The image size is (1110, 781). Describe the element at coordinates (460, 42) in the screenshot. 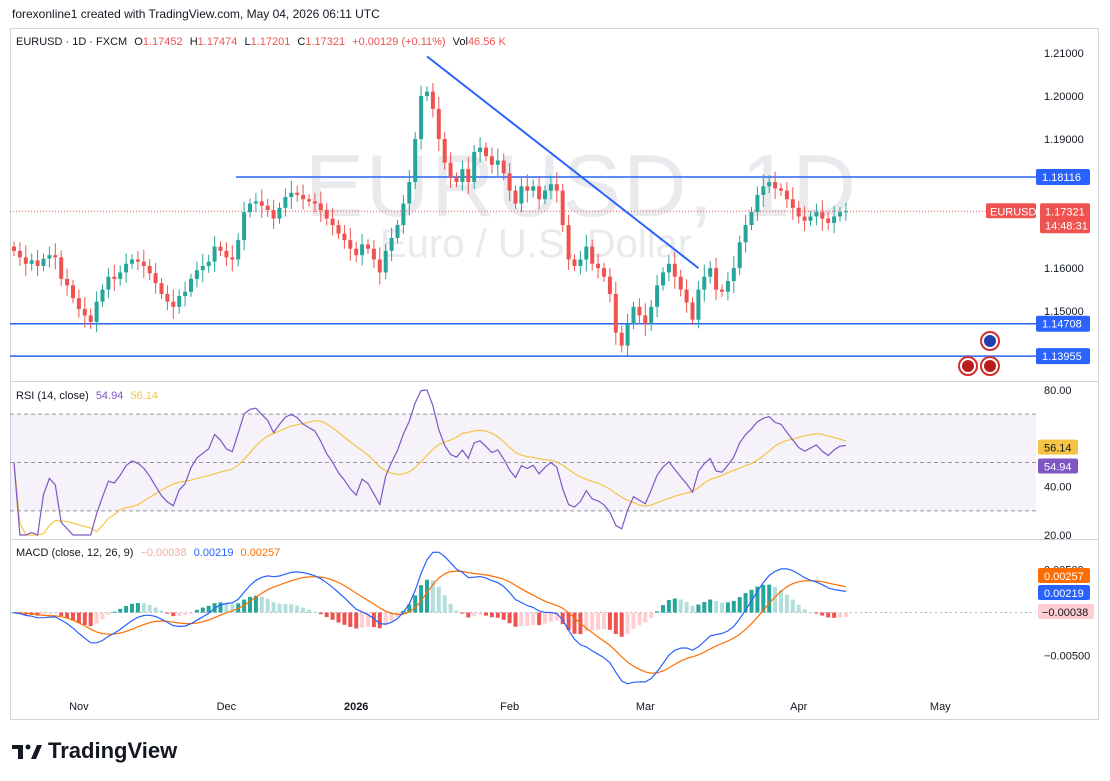

I see `volume-label: Vol` at that location.